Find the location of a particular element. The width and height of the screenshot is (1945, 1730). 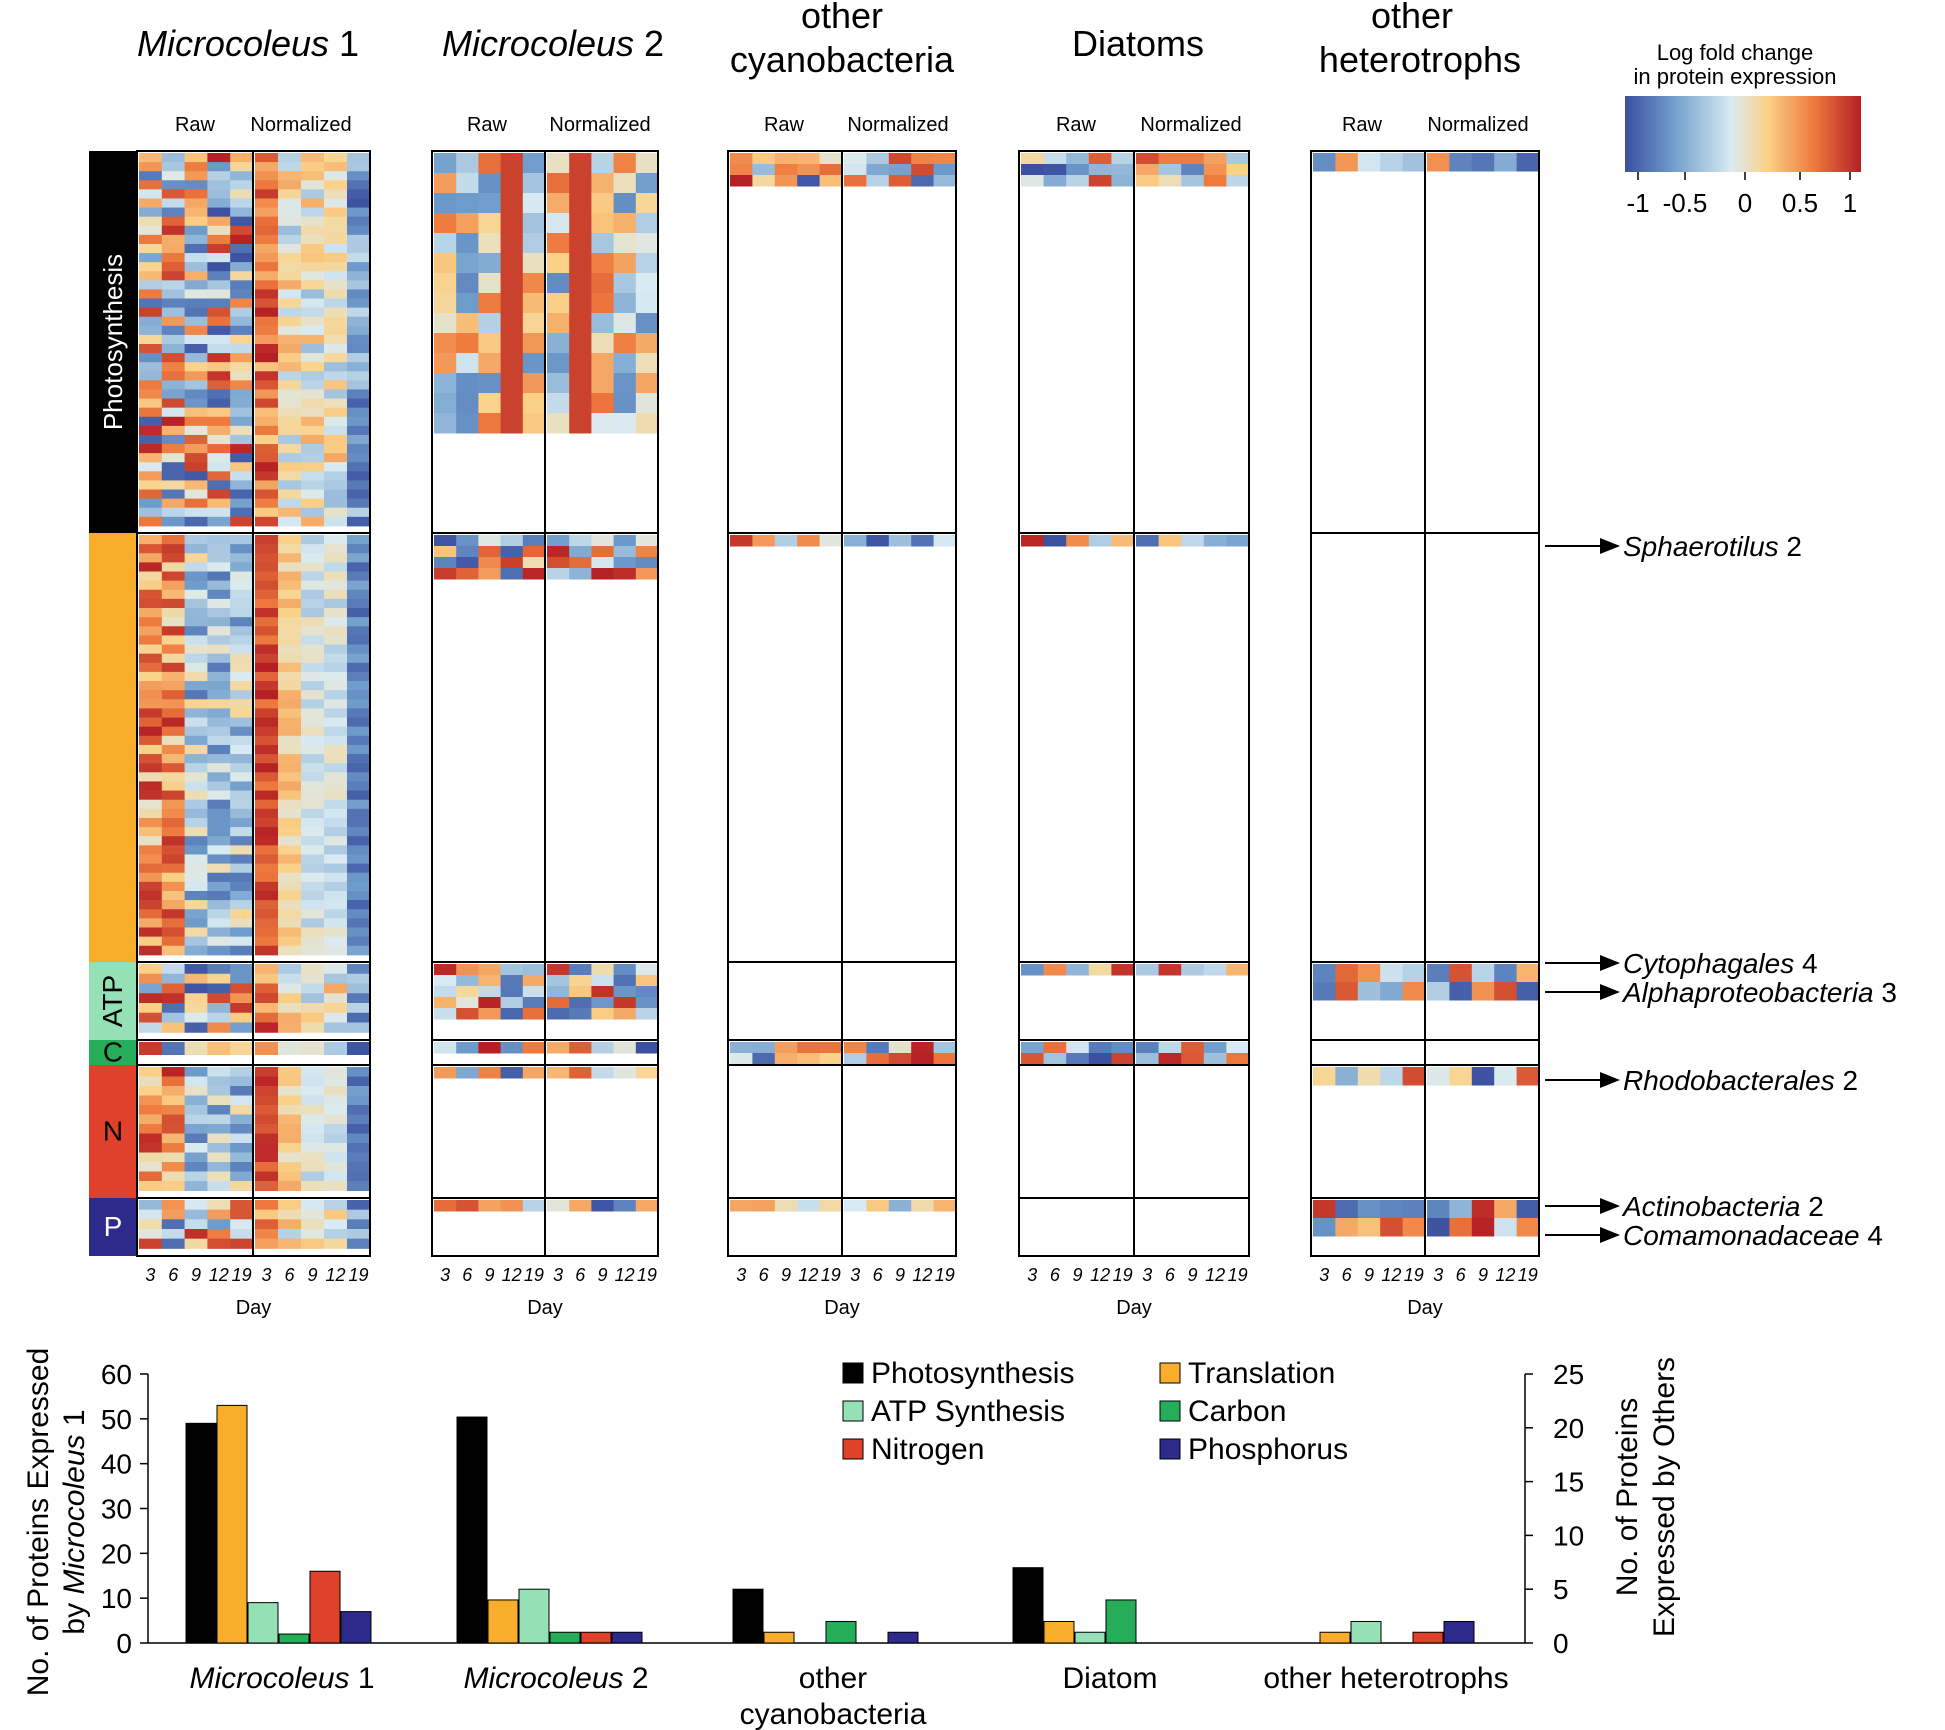

annotation-italic: Sphaerotilus is located at coordinates (1701, 546).